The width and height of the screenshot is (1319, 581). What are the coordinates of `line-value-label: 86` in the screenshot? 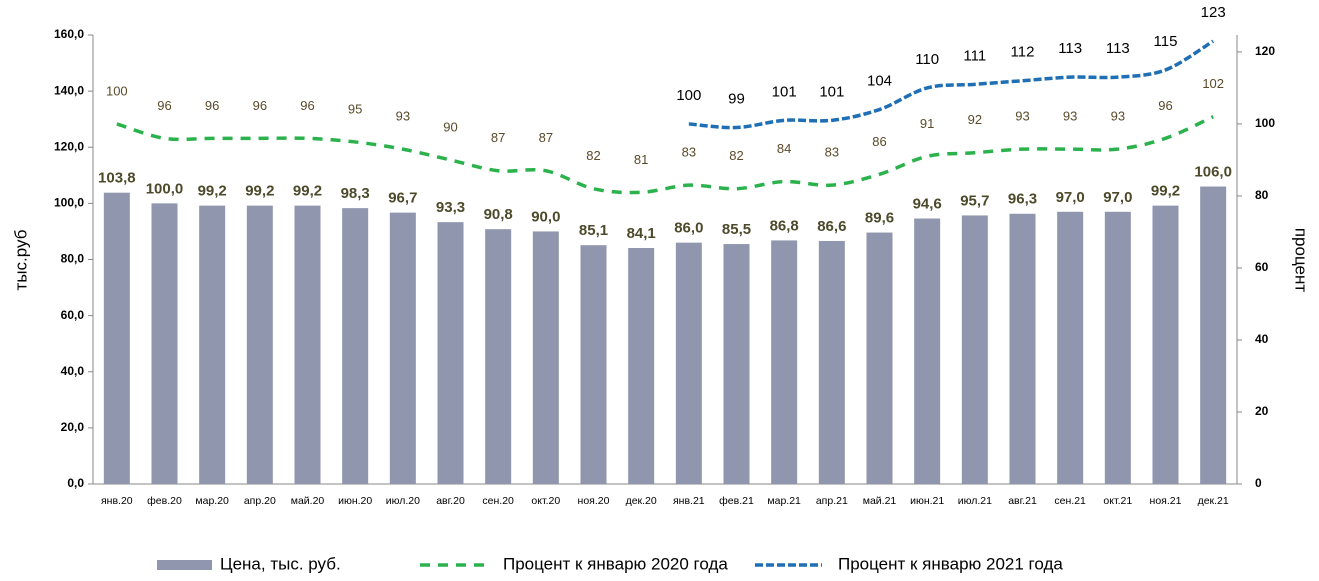 It's located at (879, 141).